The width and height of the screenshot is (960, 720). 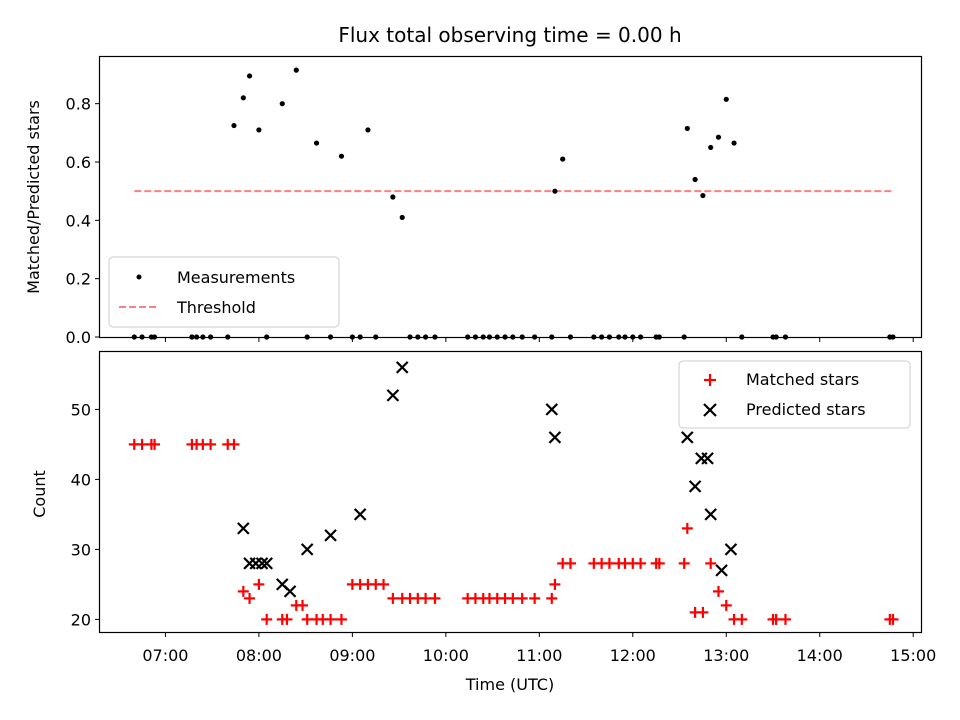 What do you see at coordinates (216, 307) in the screenshot?
I see `legend-threshold-label: Threshold` at bounding box center [216, 307].